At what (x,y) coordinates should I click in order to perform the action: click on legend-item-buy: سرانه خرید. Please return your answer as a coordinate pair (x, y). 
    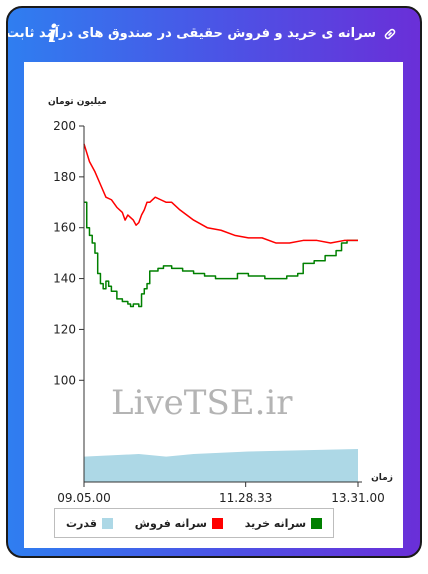
    Looking at the image, I should click on (283, 523).